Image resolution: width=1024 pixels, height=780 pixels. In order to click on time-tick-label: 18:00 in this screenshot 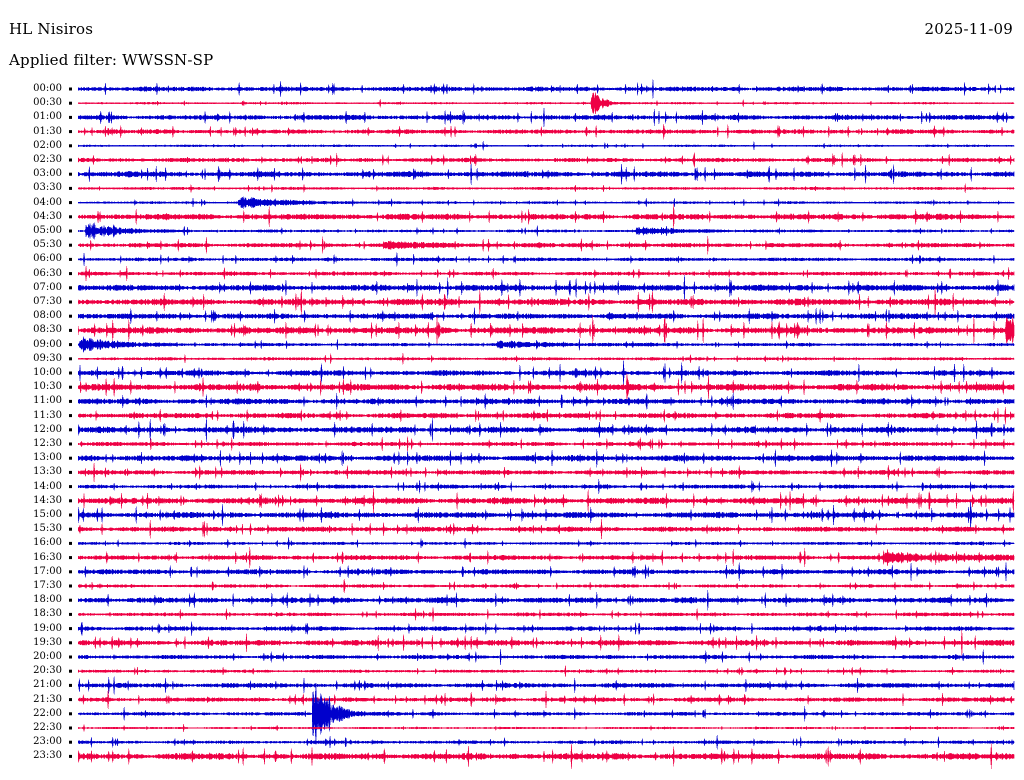, I will do `click(47, 600)`.